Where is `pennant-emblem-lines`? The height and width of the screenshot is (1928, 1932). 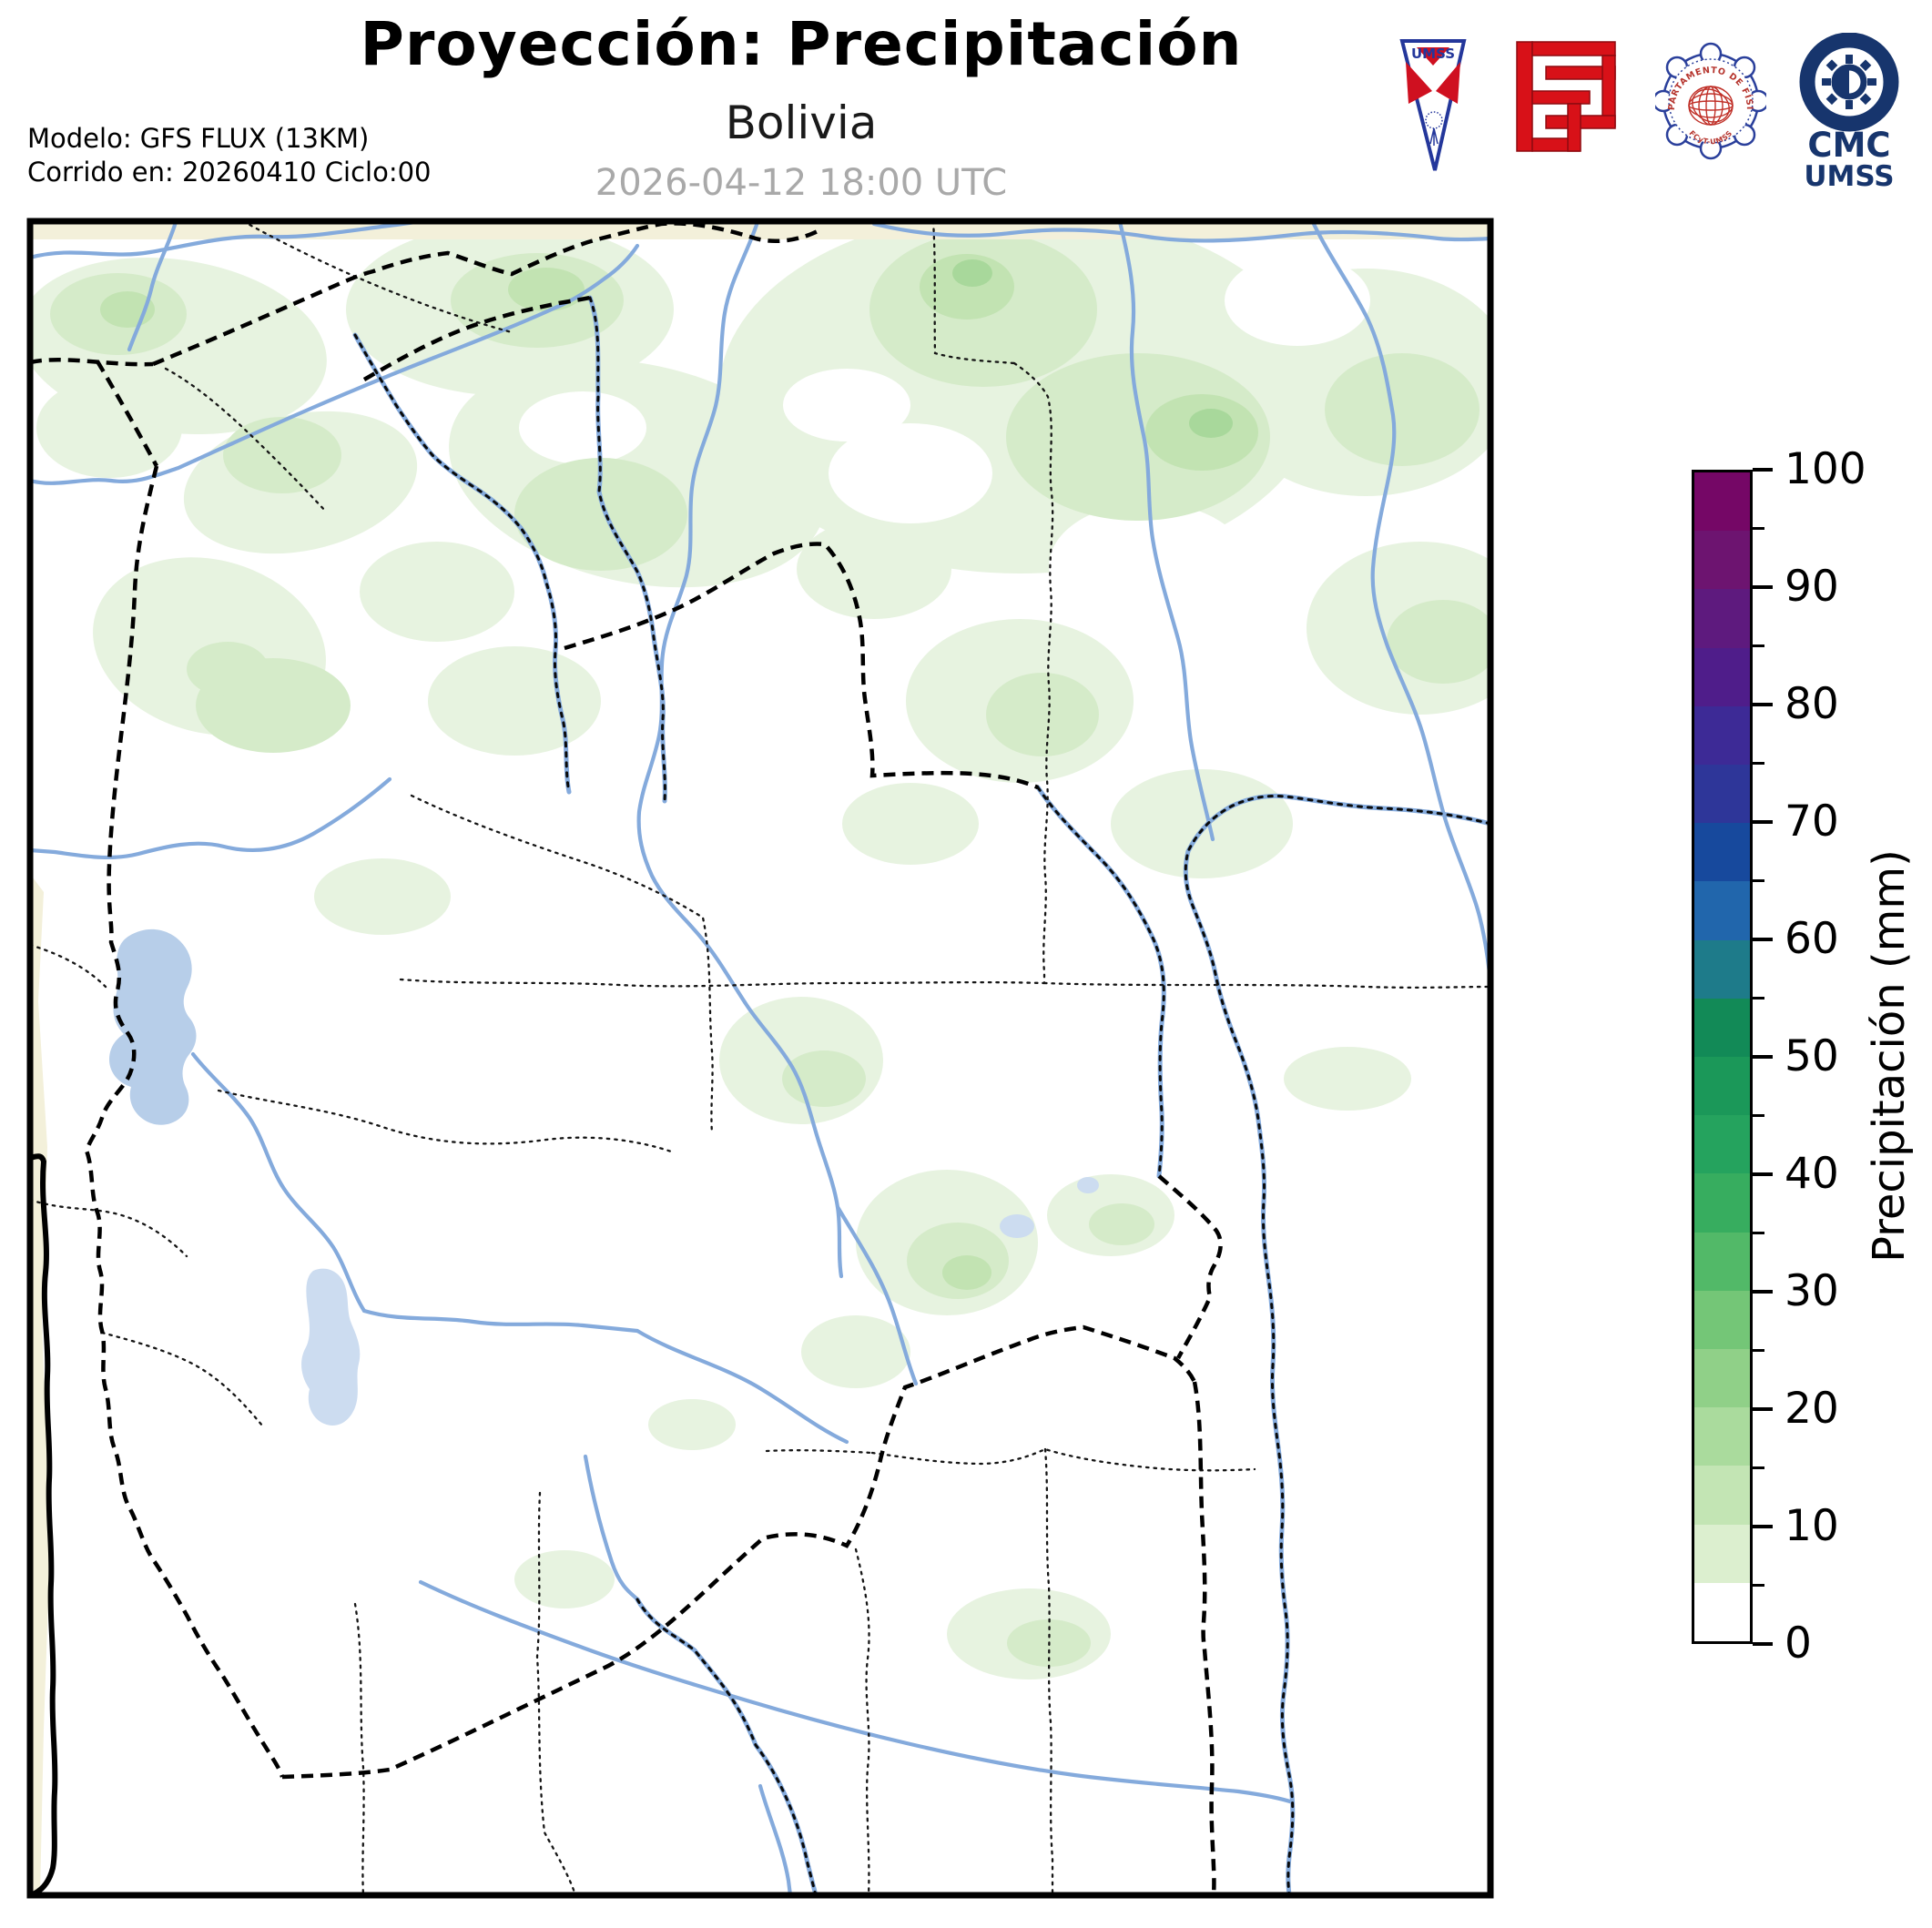 pennant-emblem-lines is located at coordinates (1434, 137).